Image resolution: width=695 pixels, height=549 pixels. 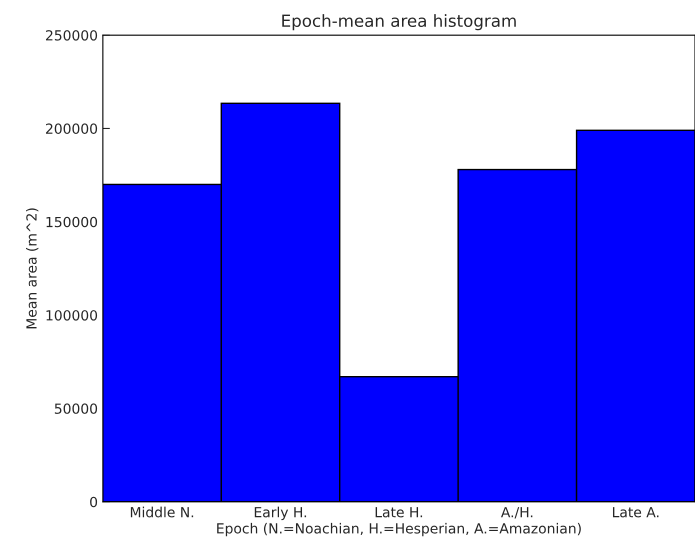 I want to click on x-tick-label: Late A., so click(x=635, y=512).